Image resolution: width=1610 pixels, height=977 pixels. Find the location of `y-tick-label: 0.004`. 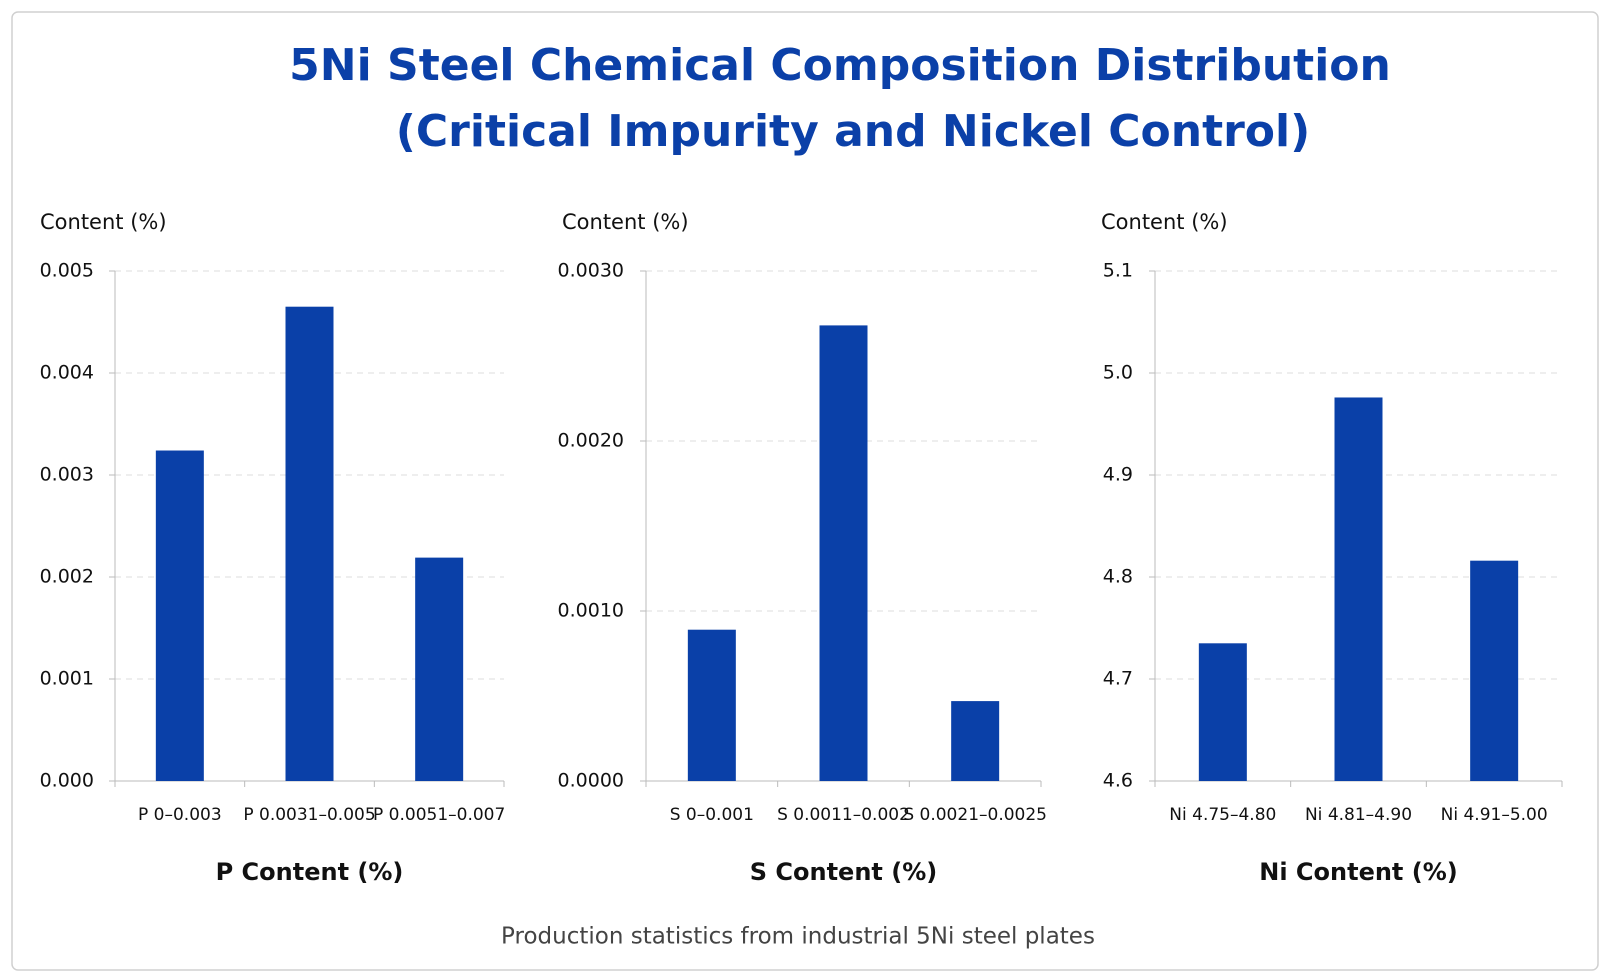

y-tick-label: 0.004 is located at coordinates (67, 373).